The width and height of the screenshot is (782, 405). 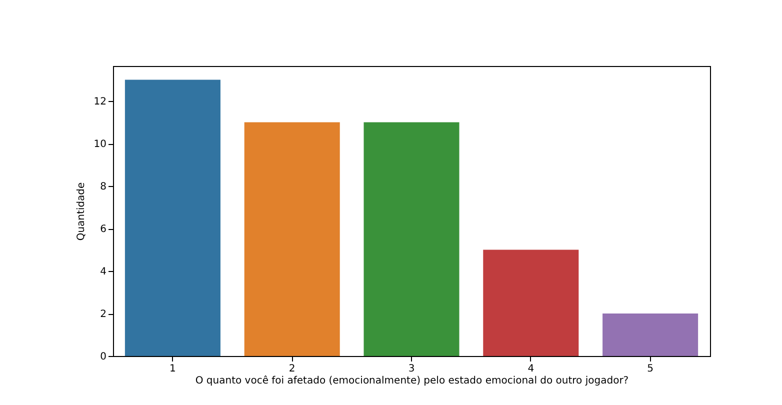 What do you see at coordinates (103, 187) in the screenshot?
I see `y-tick-label: 8` at bounding box center [103, 187].